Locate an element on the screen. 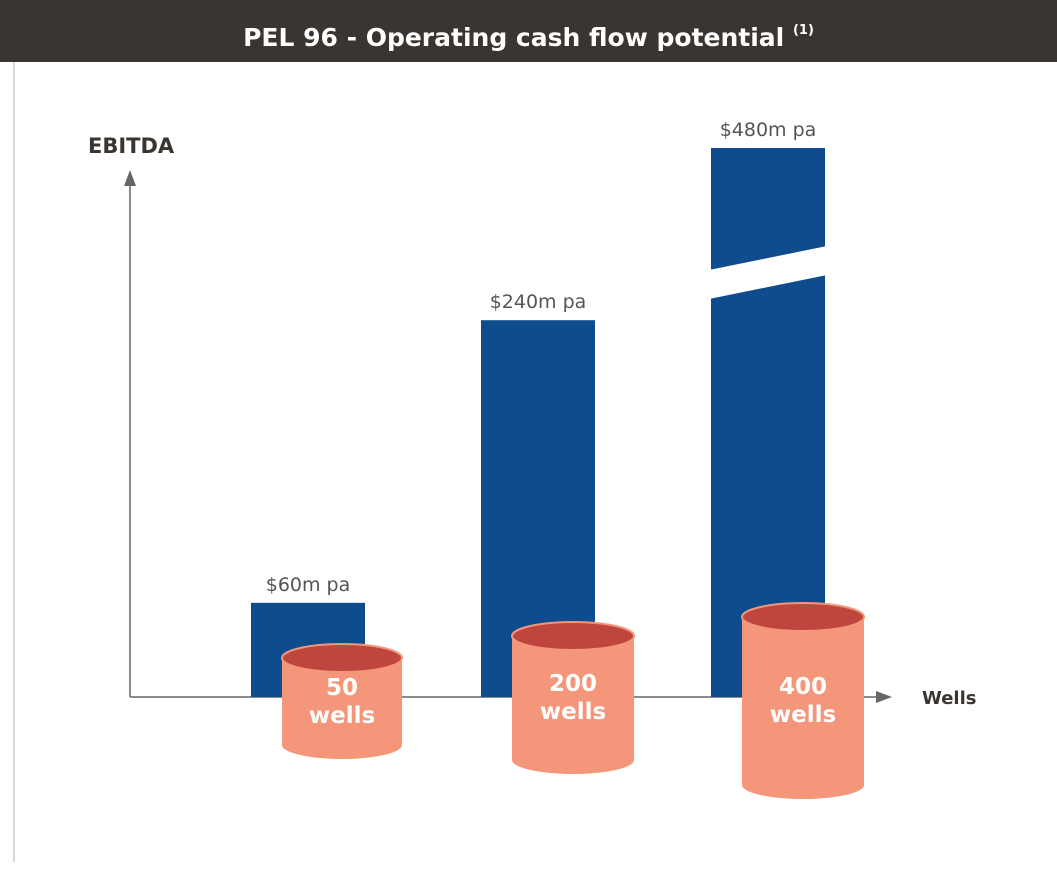 The image size is (1057, 869). x-axis-arrow is located at coordinates (884, 697).